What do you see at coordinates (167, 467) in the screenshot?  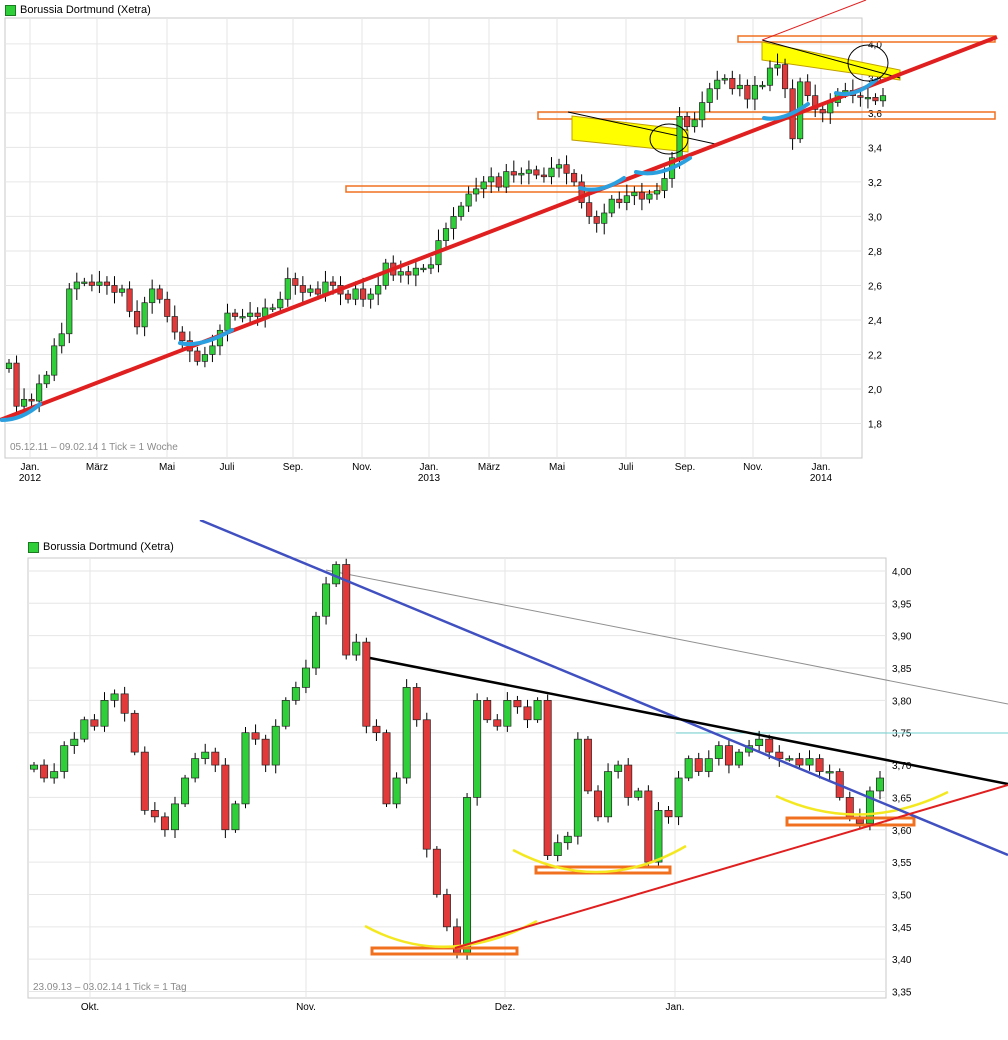 I see `x-tick-label: Mai` at bounding box center [167, 467].